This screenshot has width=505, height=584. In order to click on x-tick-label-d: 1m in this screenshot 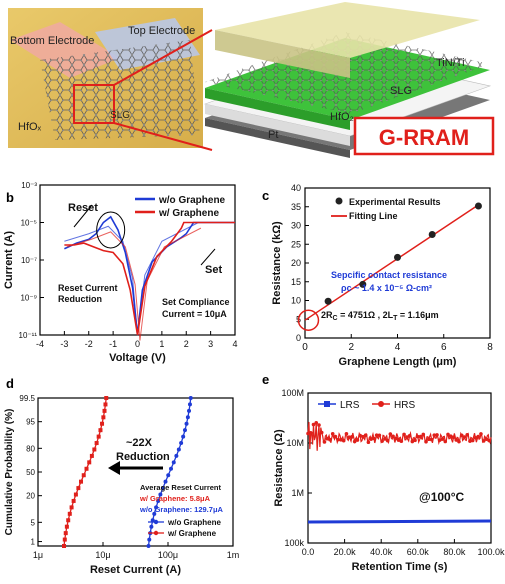, I will do `click(233, 555)`.